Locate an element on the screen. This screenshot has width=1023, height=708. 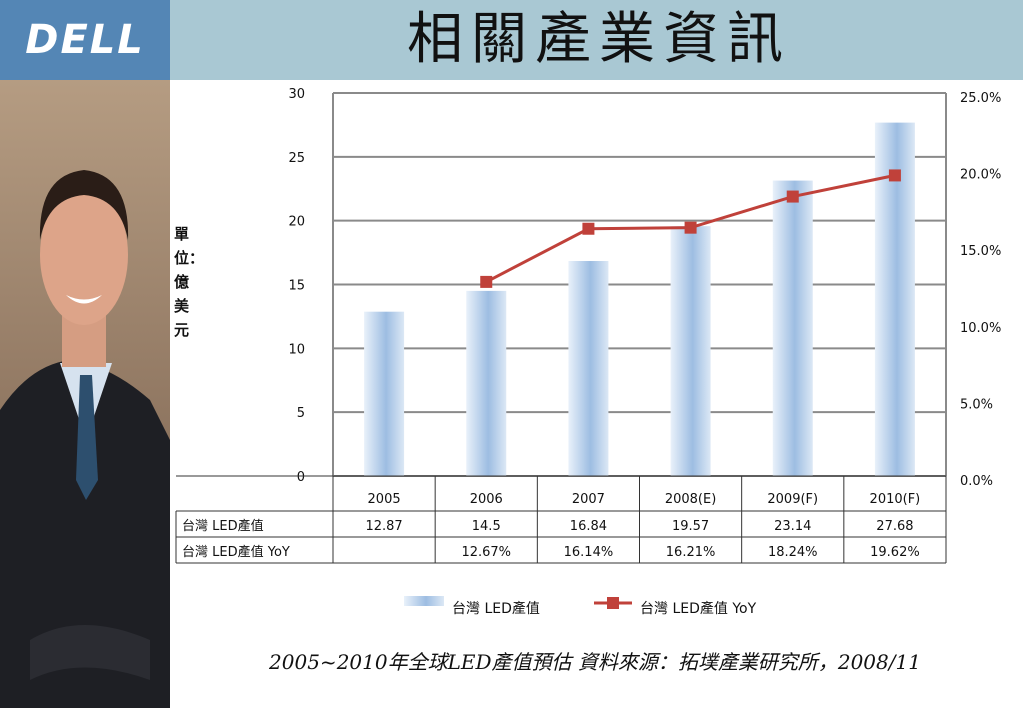
legend-bar-label: 台灣 LED產值 is located at coordinates (496, 608).